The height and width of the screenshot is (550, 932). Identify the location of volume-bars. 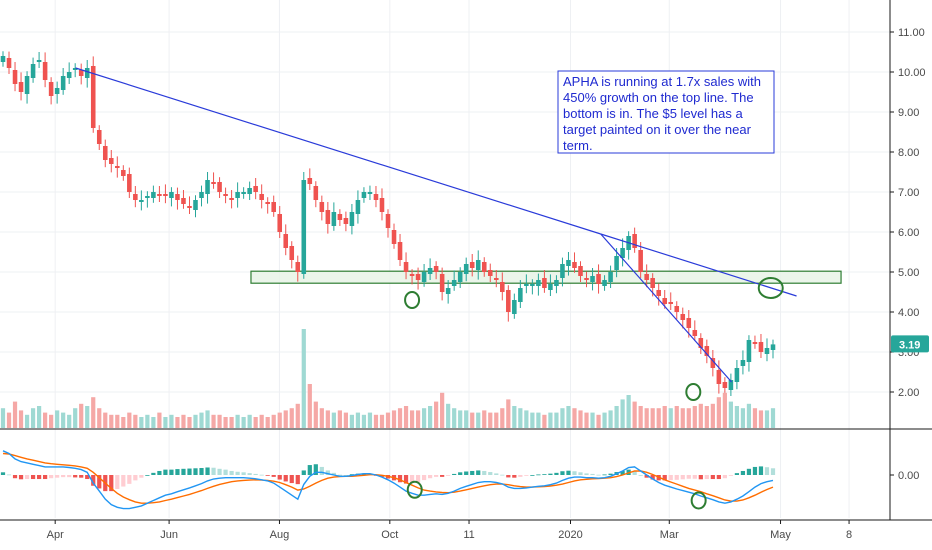
(388, 378).